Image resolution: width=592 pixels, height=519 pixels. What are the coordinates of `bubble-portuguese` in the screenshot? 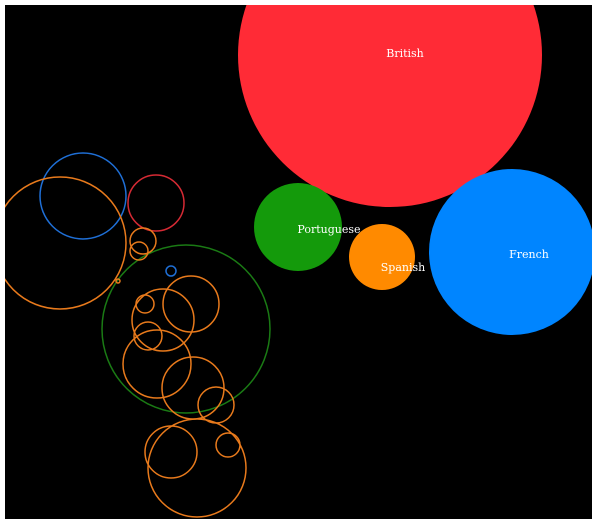 It's located at (298, 227).